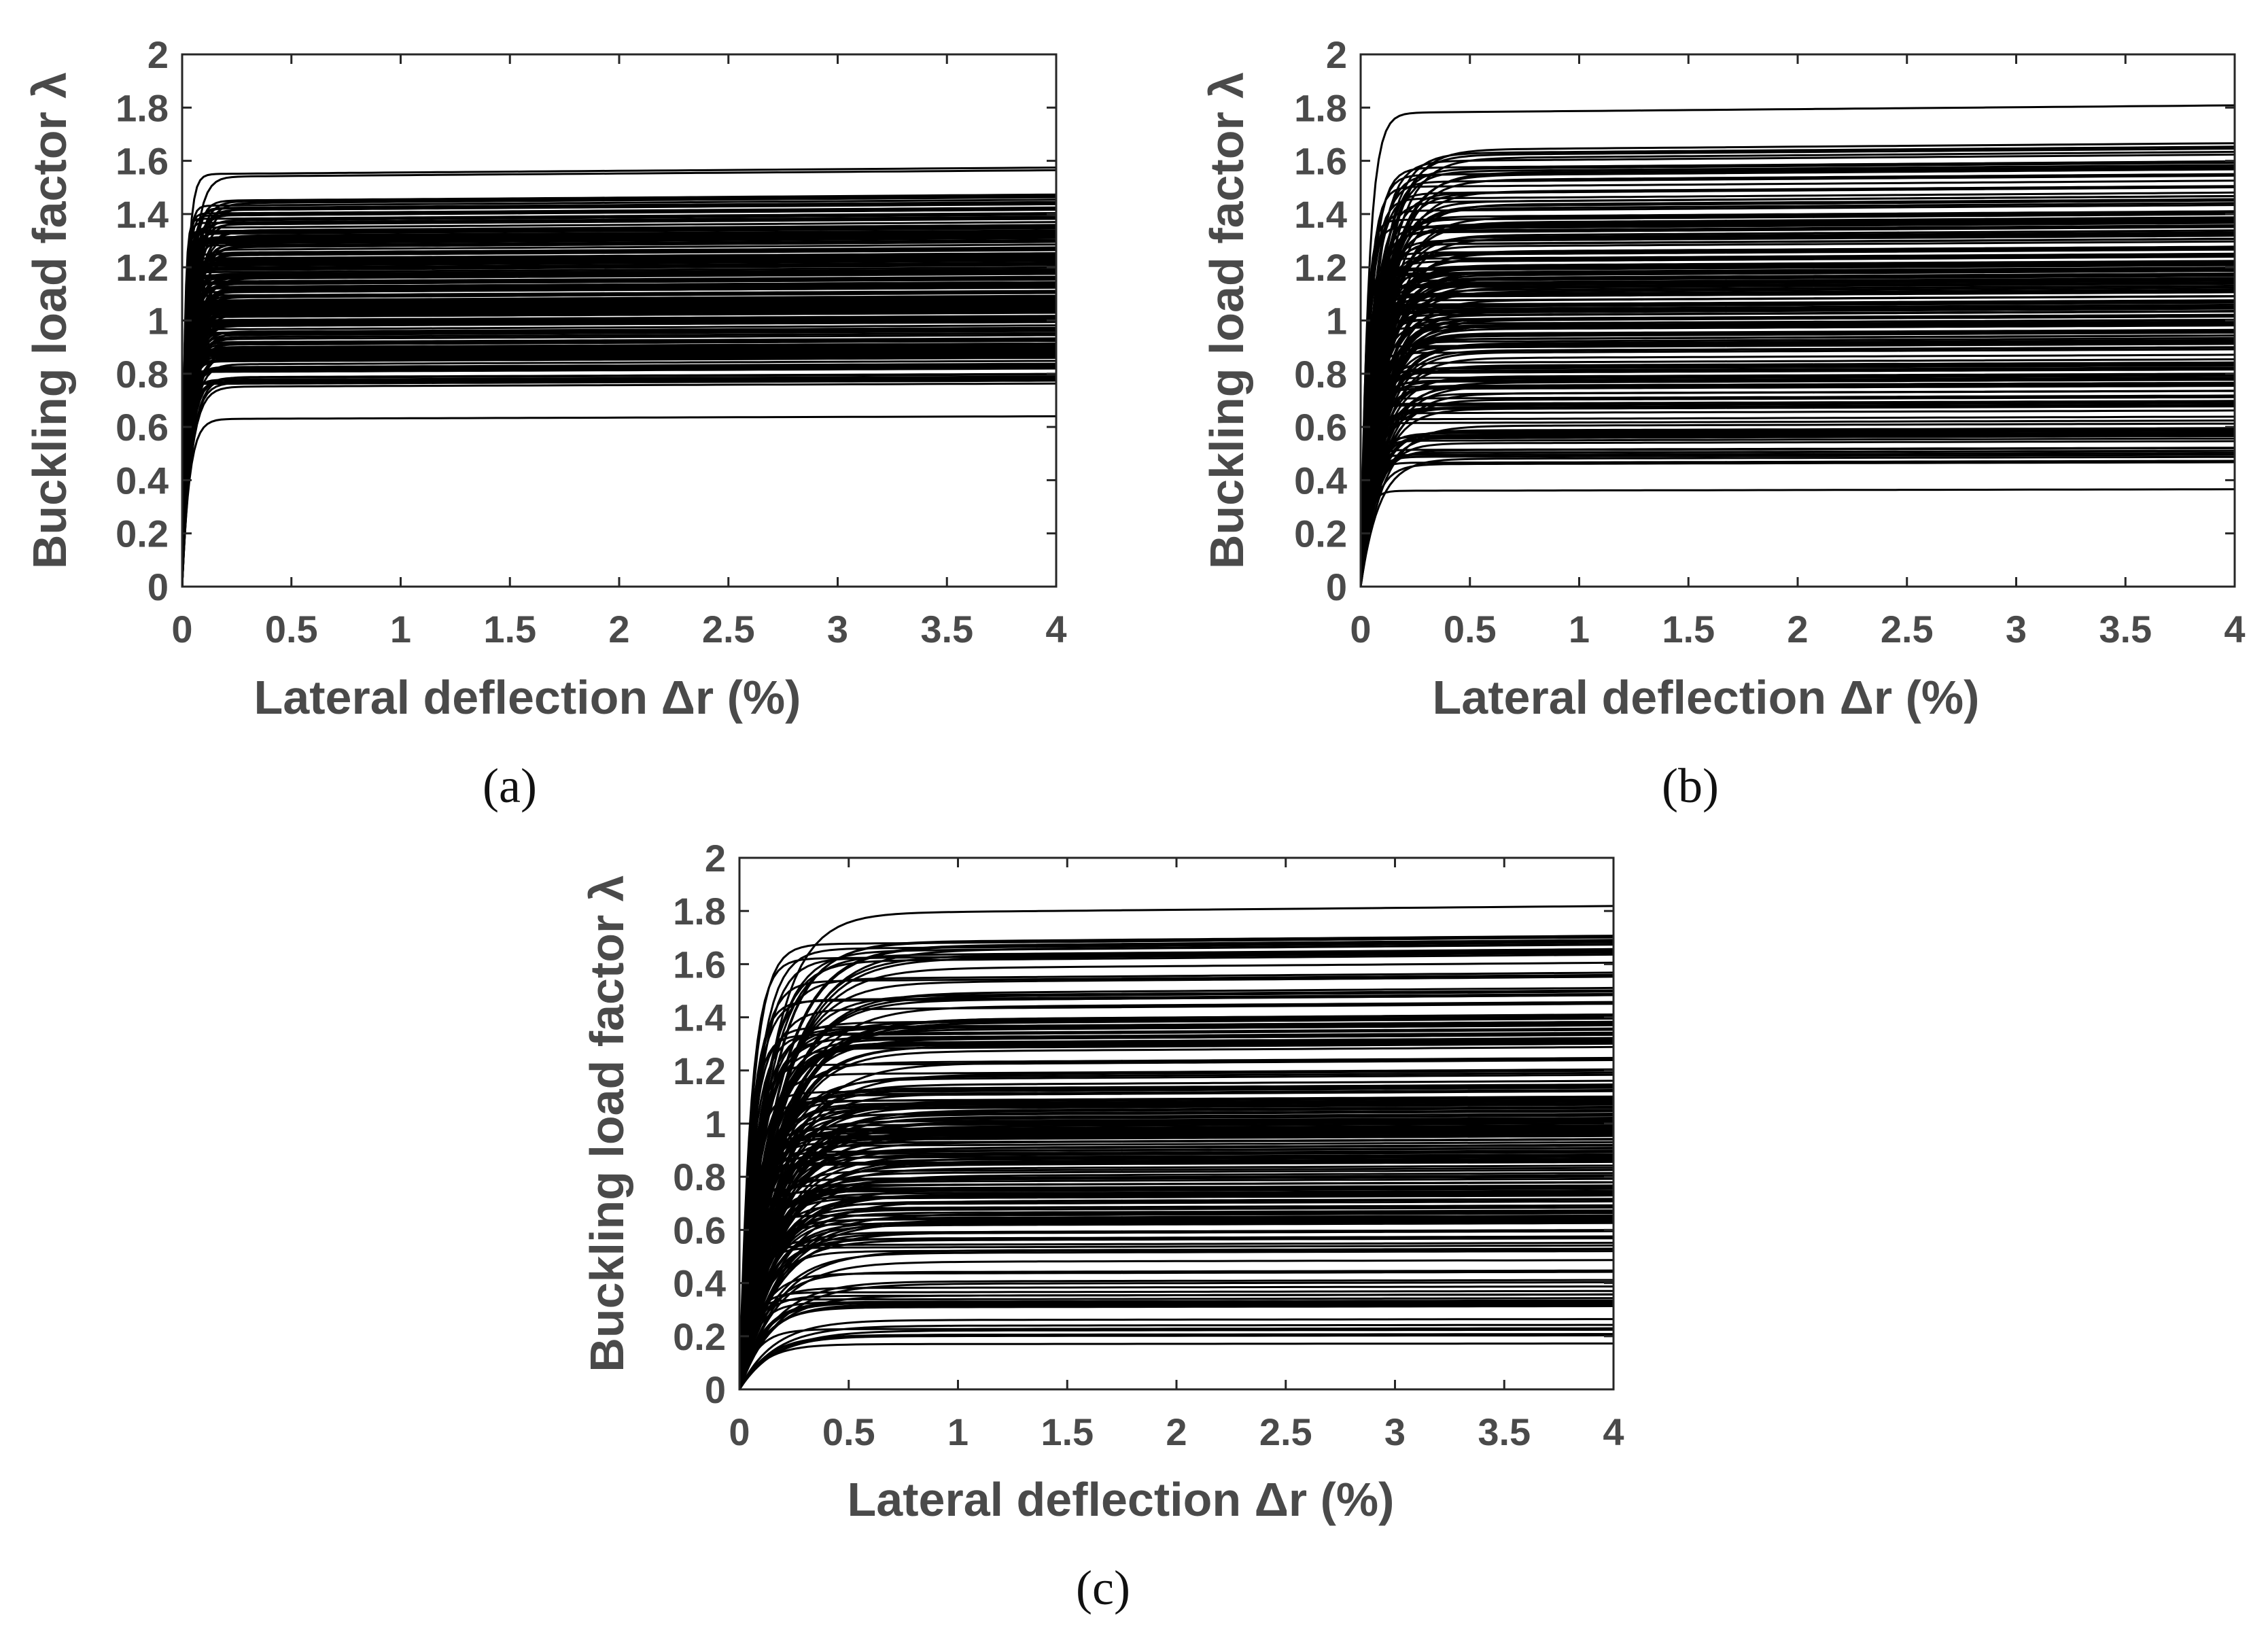  Describe the element at coordinates (1067, 1431) in the screenshot. I see `x-tick-label: 1.5` at that location.